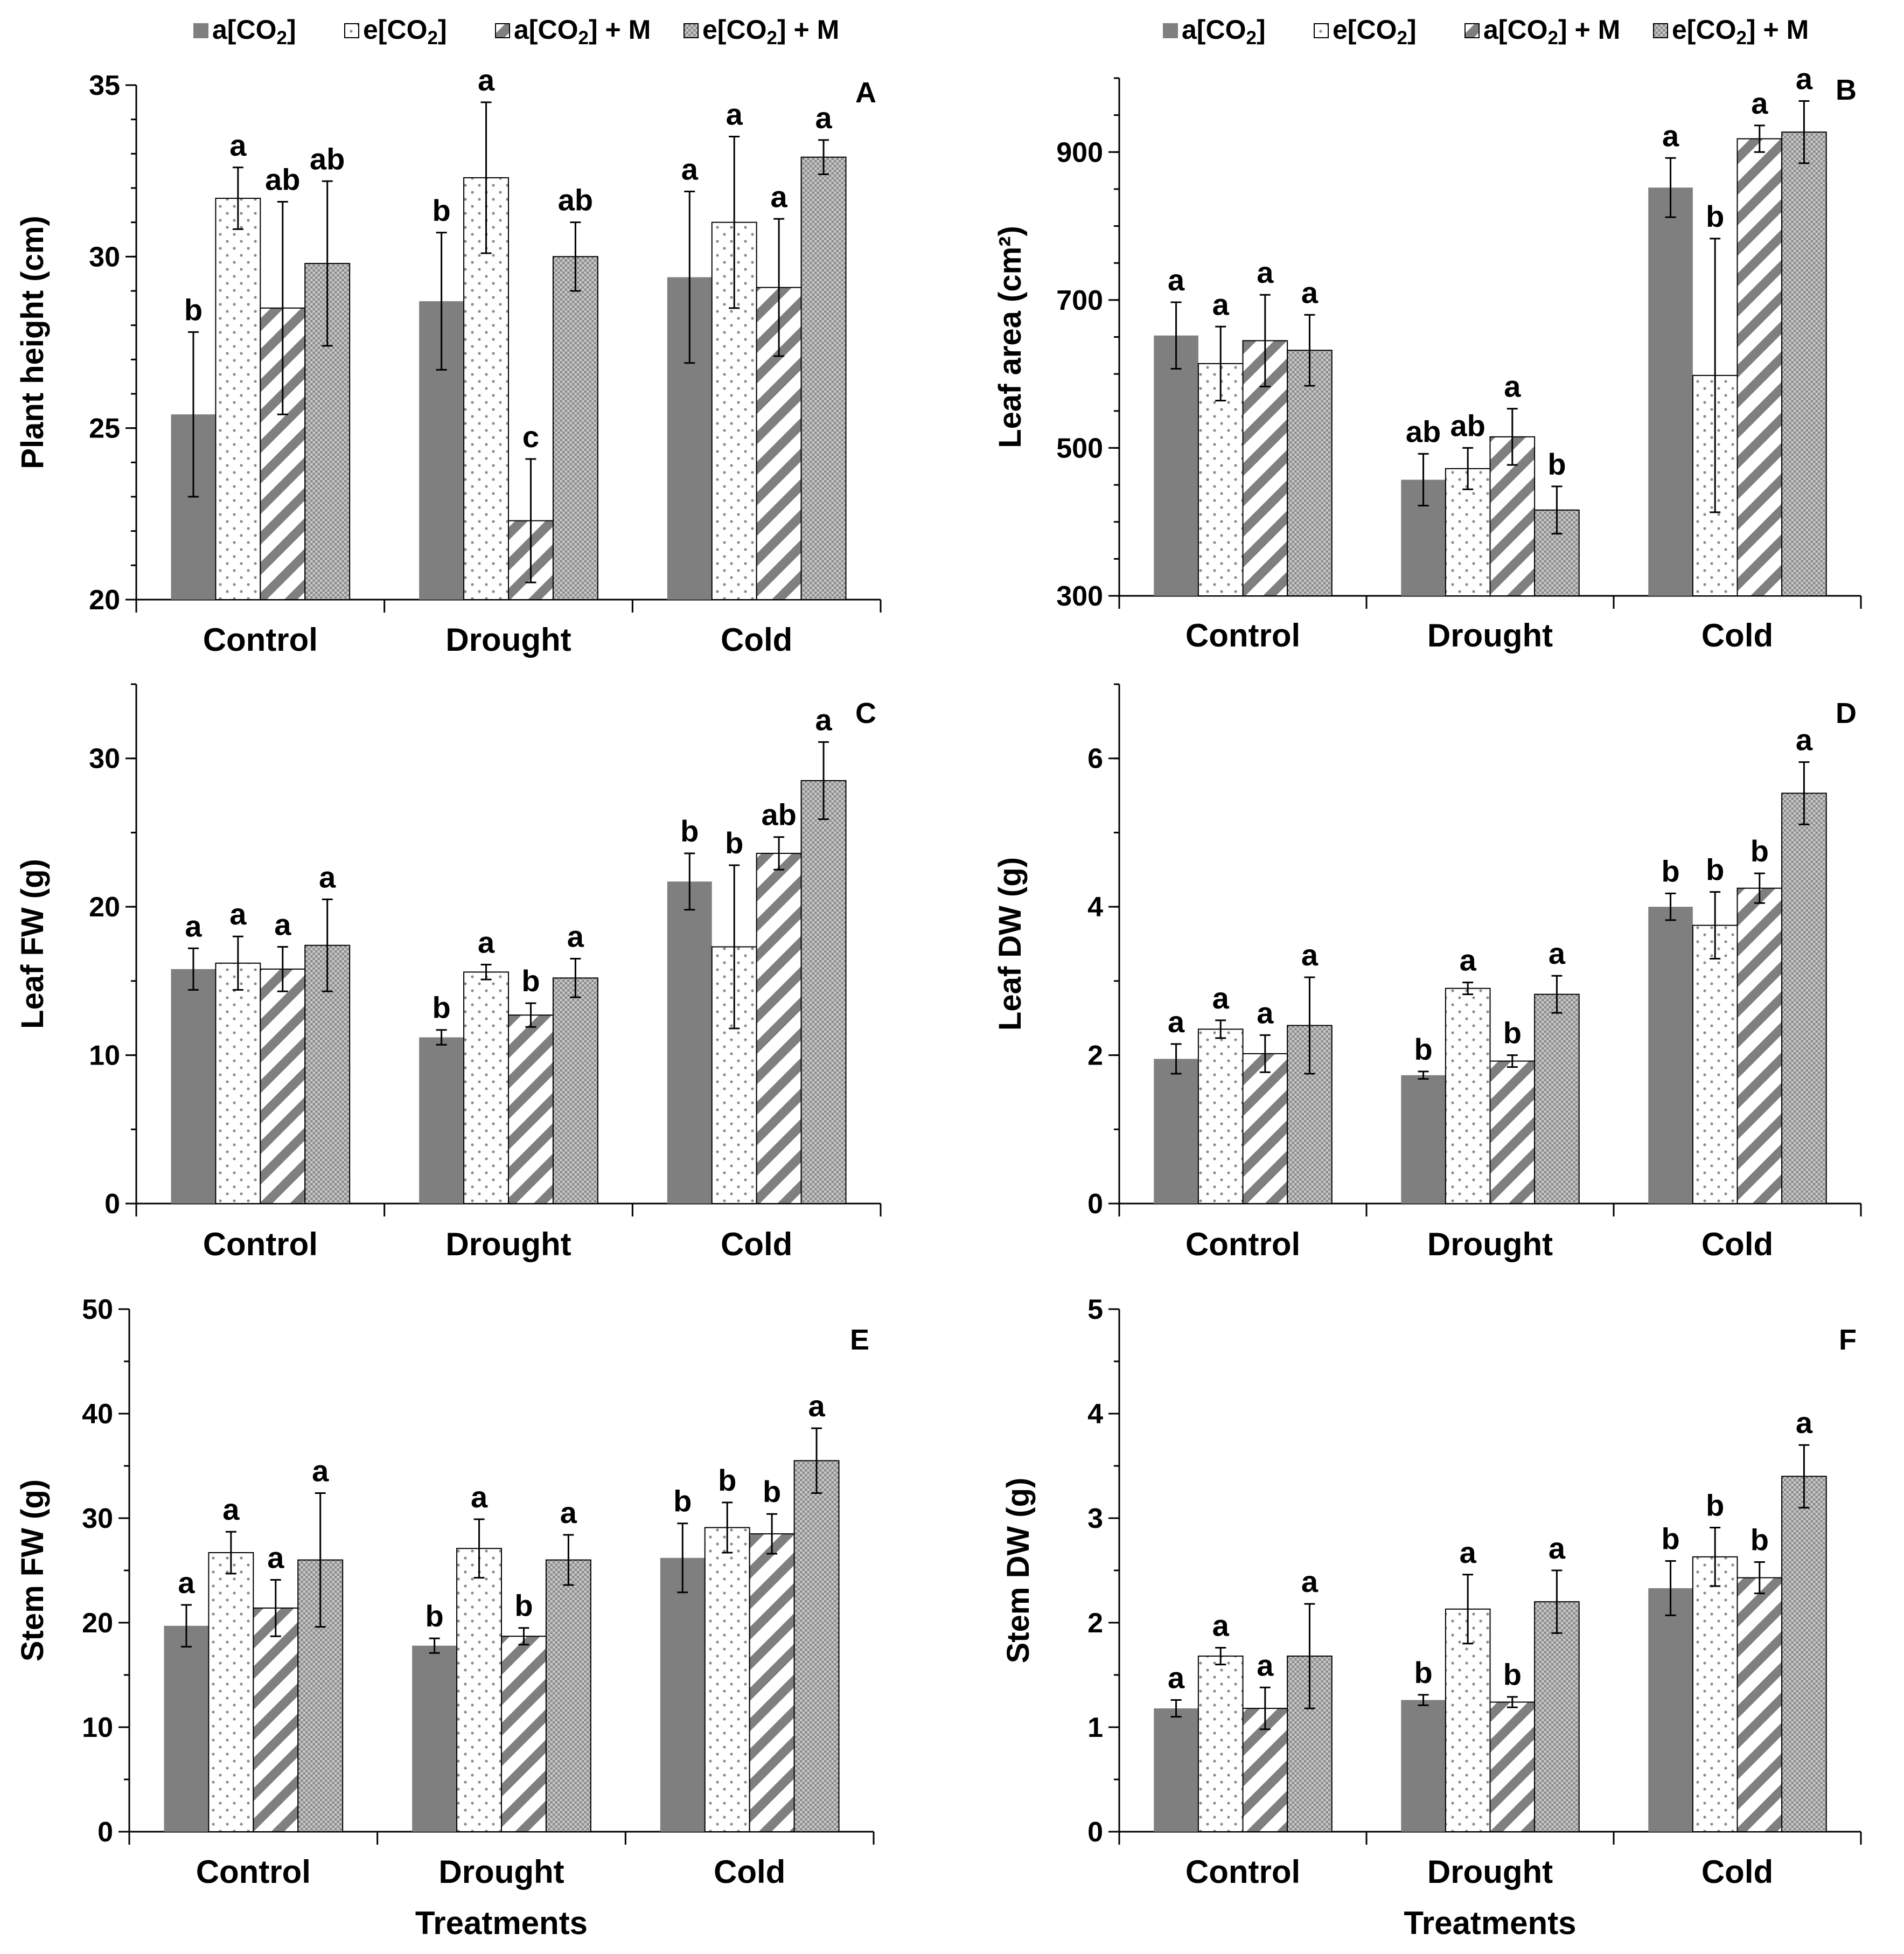 Image resolution: width=1904 pixels, height=1954 pixels. What do you see at coordinates (859, 1340) in the screenshot?
I see `panel-letter: E` at bounding box center [859, 1340].